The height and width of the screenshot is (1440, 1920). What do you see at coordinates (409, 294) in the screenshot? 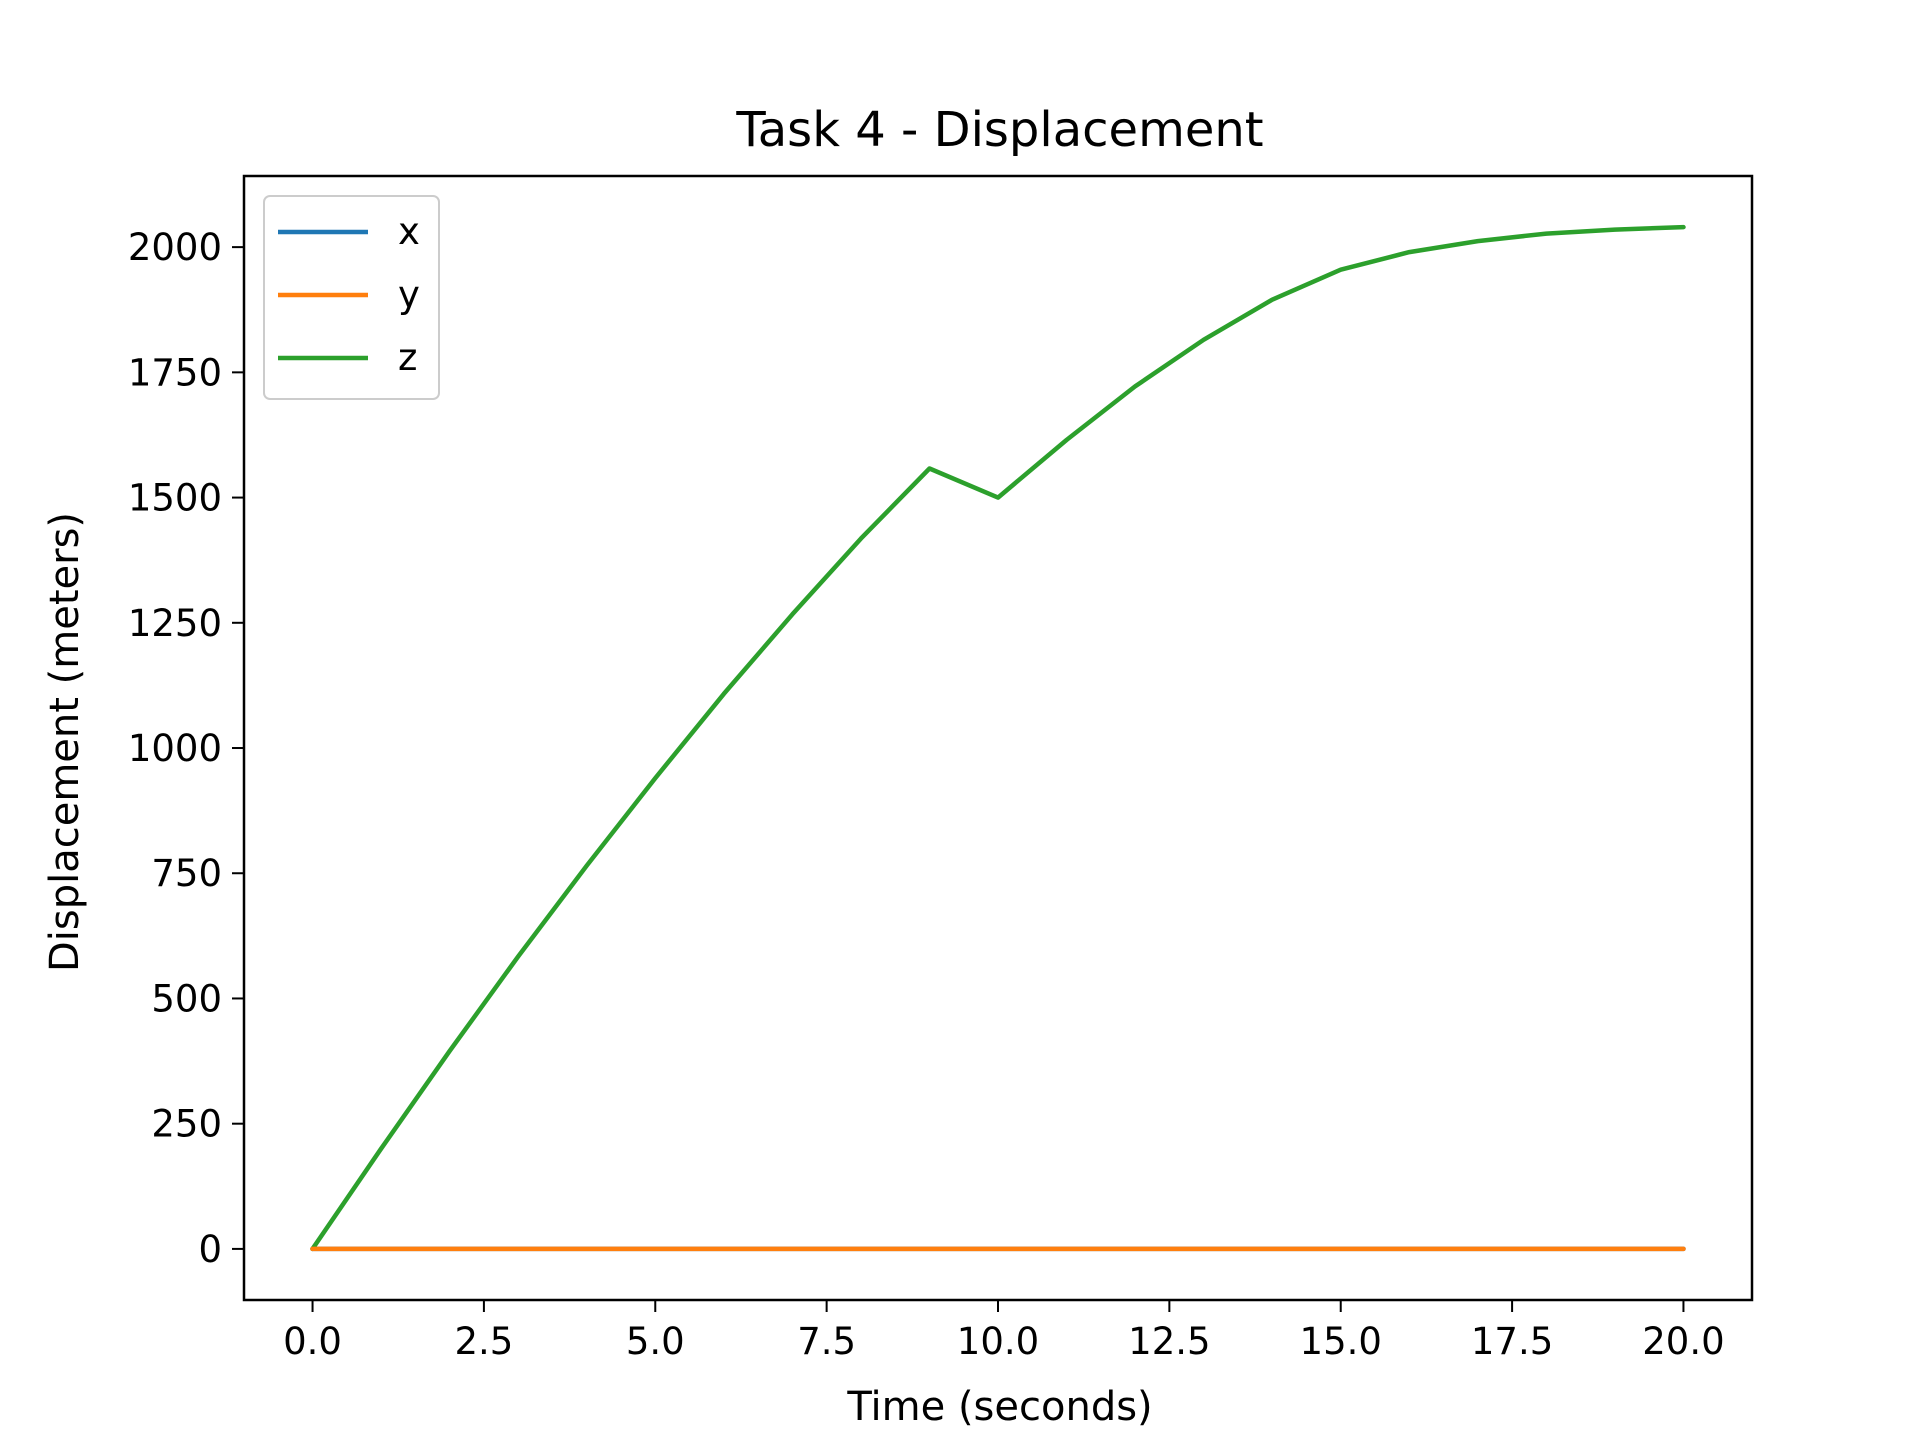
I see `legend-label-y: y` at bounding box center [409, 294].